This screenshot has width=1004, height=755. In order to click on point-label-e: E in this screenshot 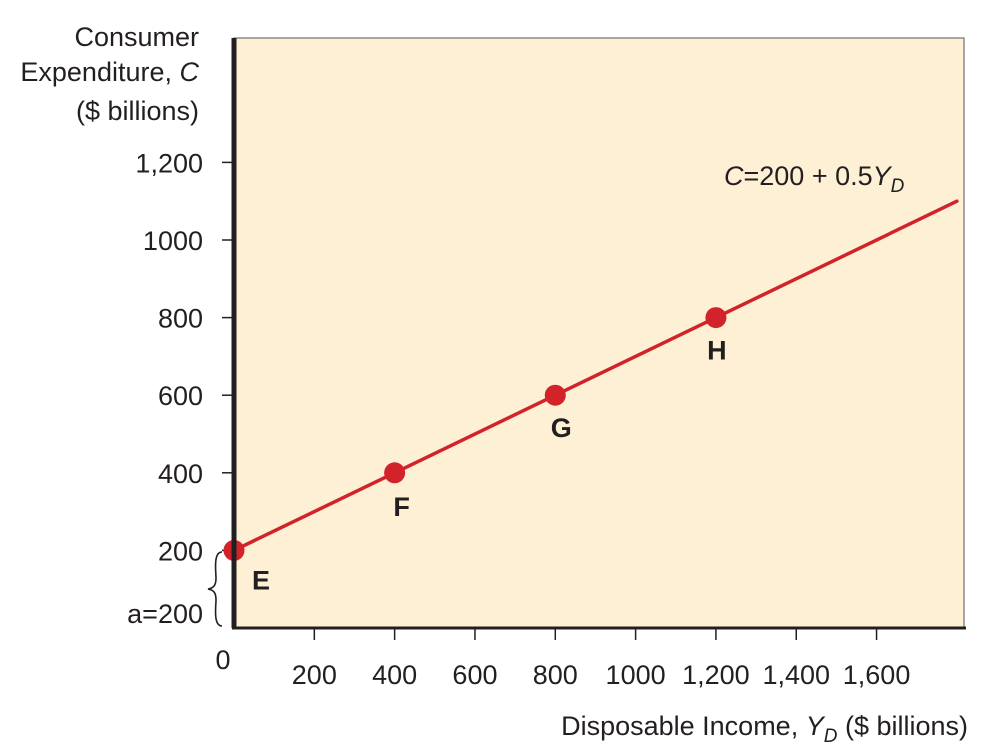, I will do `click(261, 580)`.